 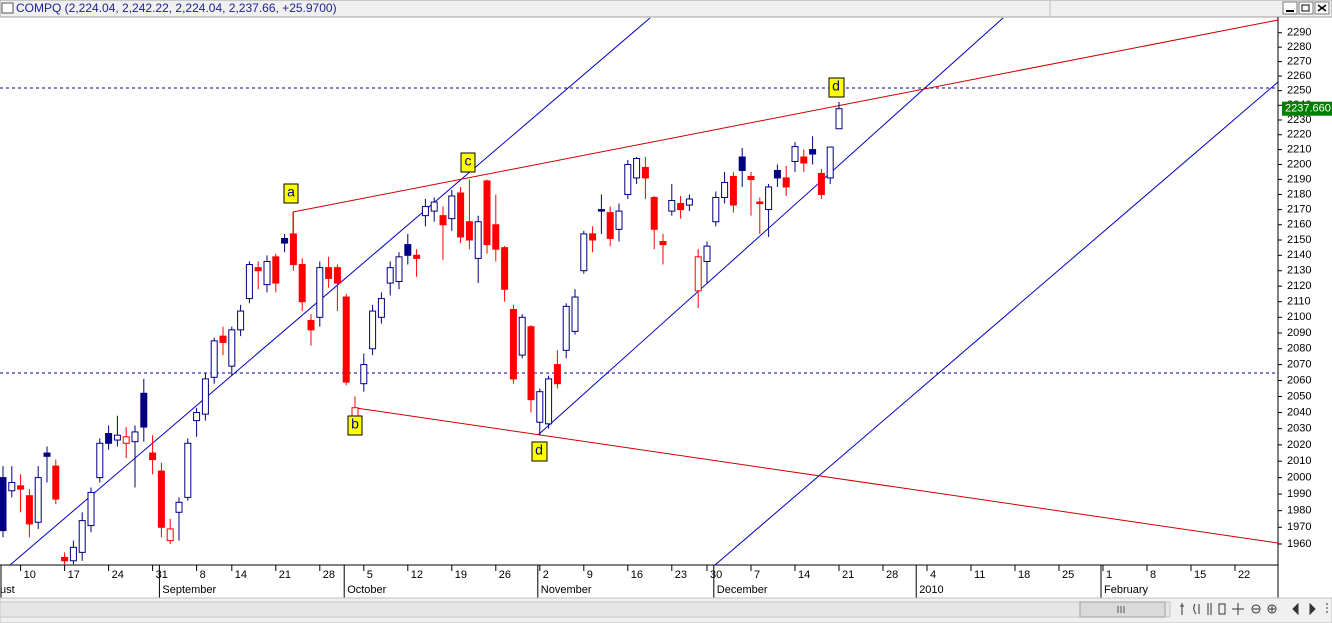 I want to click on x-tick-label: 22, so click(x=1244, y=575).